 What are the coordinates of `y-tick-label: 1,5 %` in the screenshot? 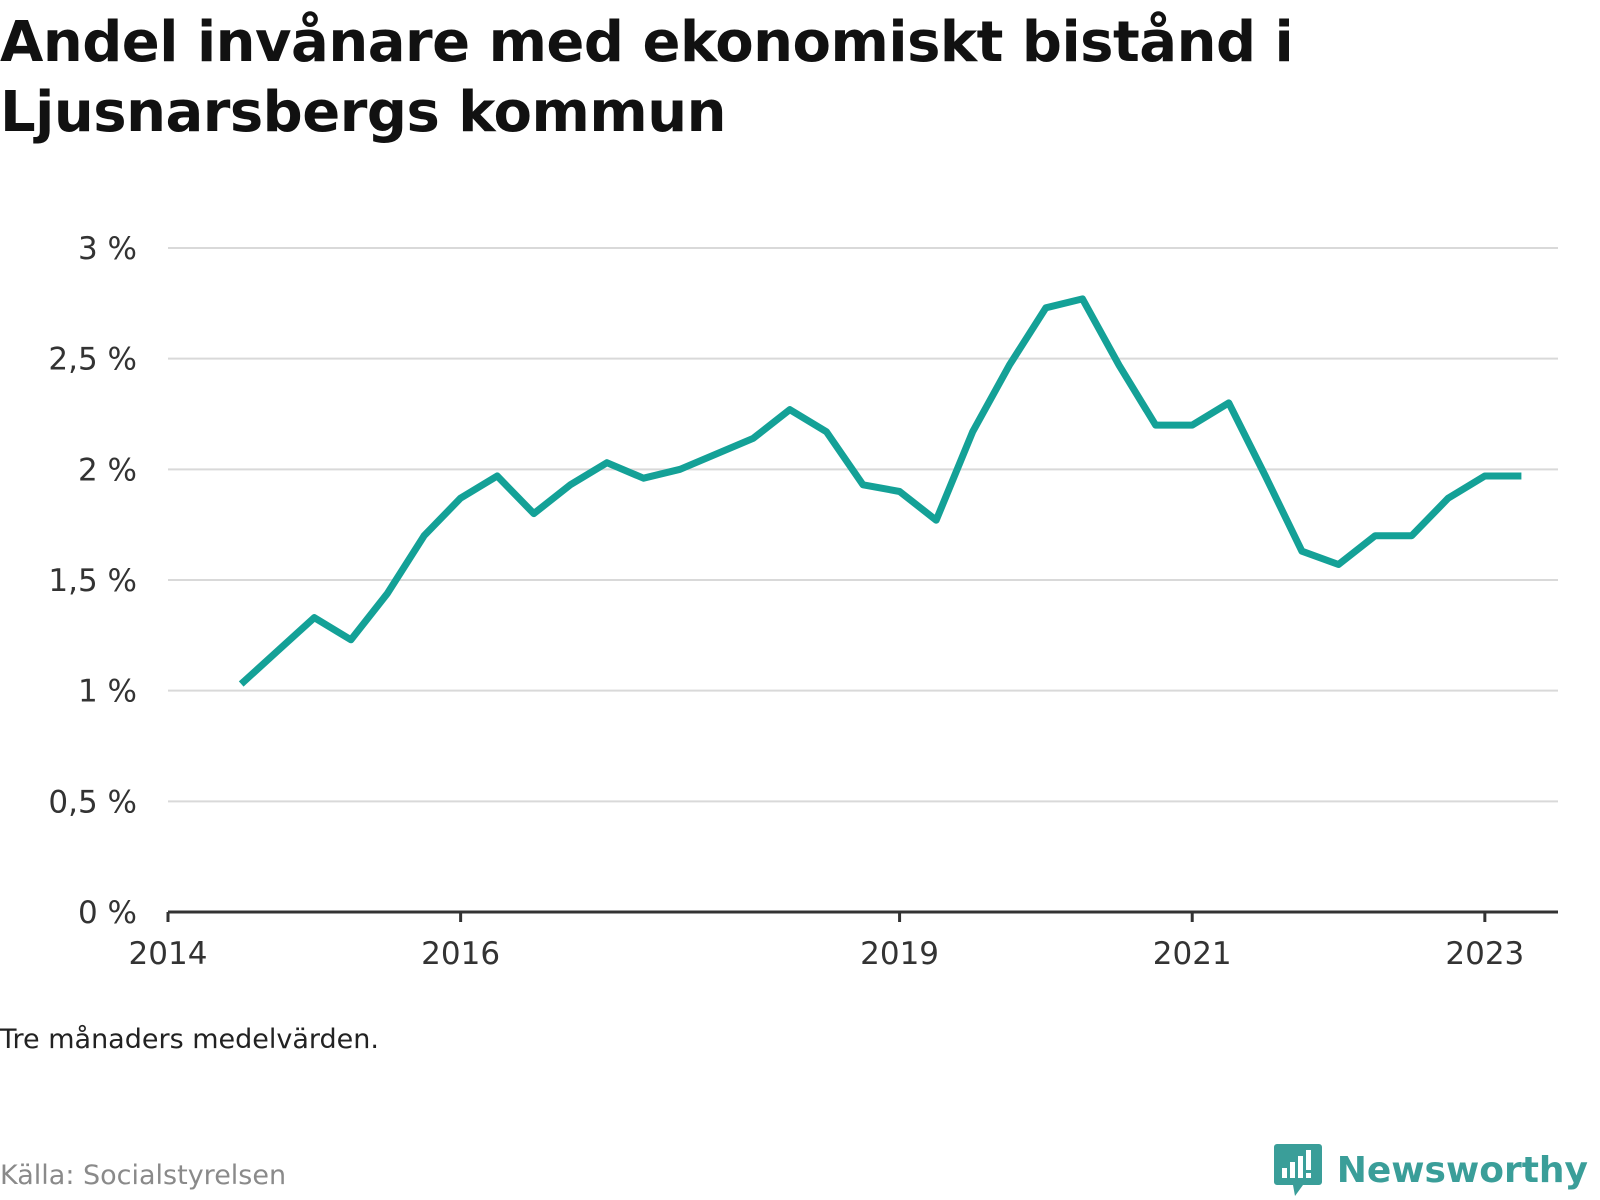 It's located at (92, 581).